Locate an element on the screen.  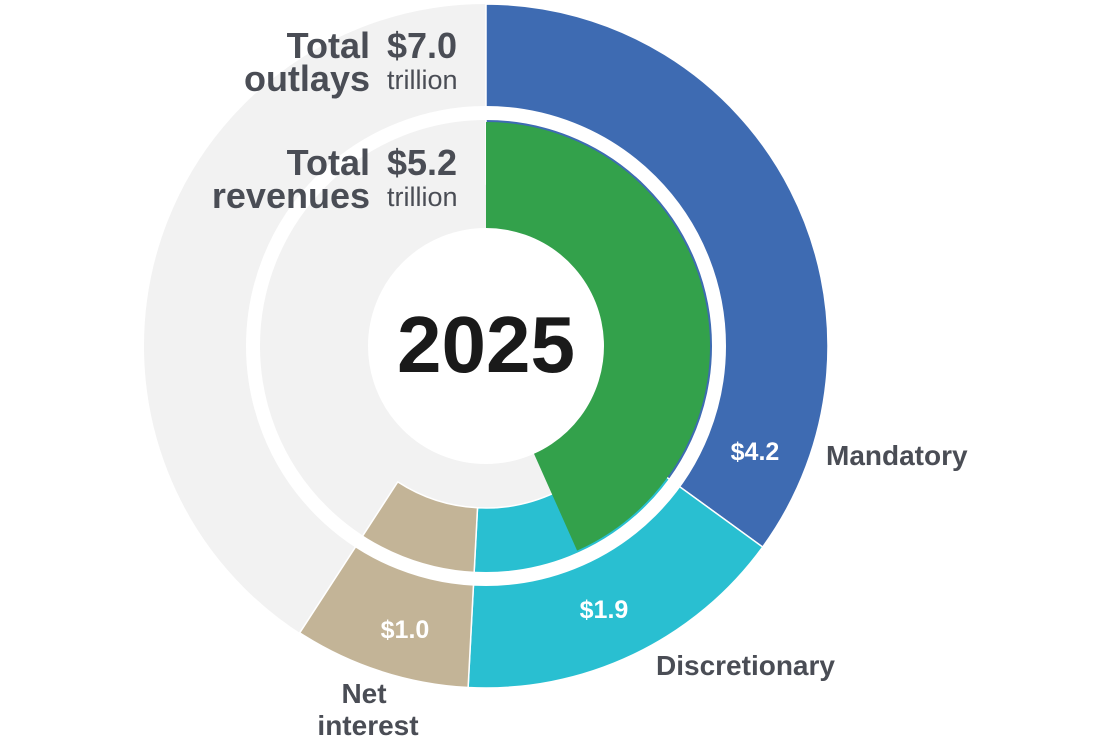
segment-net-interest is located at coordinates (388, 584).